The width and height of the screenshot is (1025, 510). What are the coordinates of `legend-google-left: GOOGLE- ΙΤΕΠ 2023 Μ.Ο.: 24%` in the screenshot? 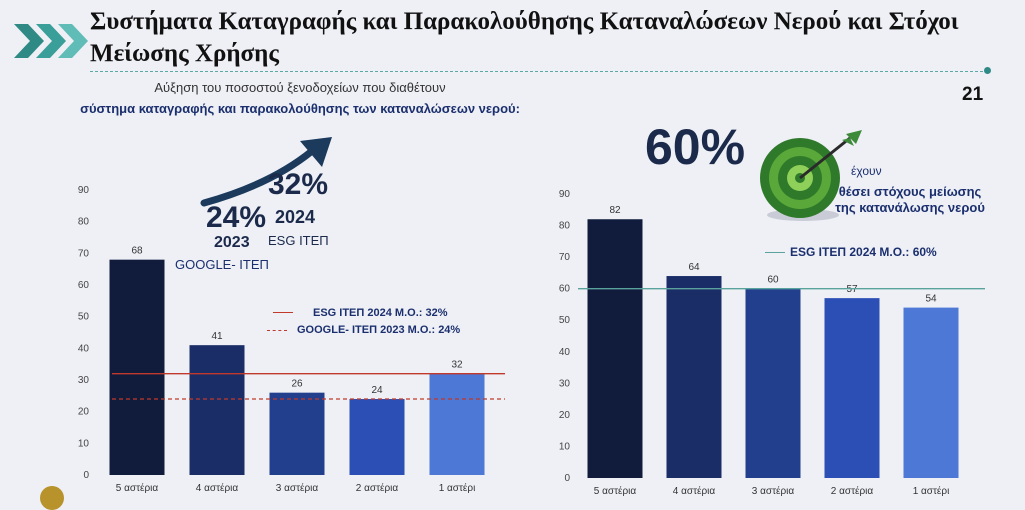 It's located at (379, 330).